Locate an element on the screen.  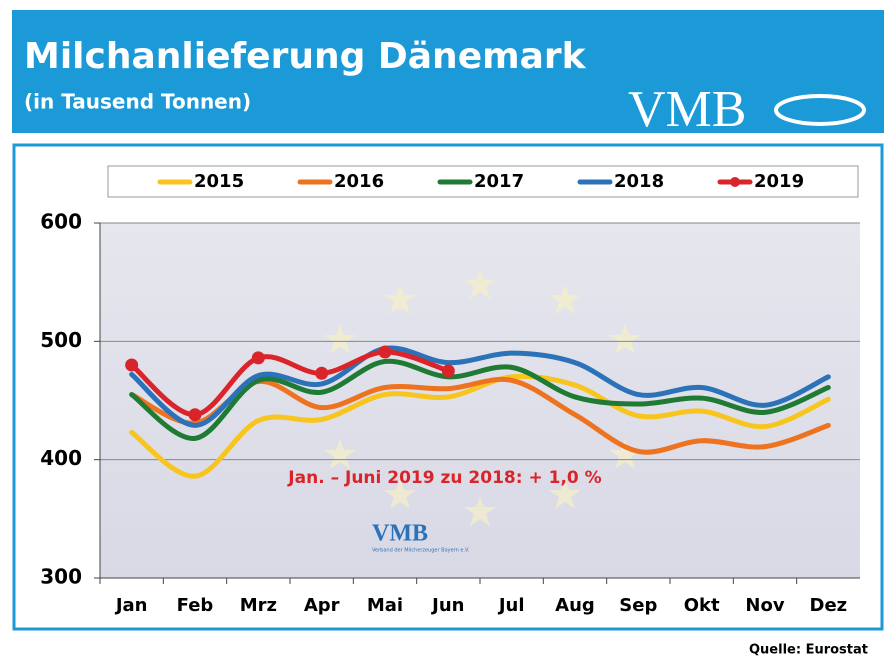
source: Quelle: Eurostat is located at coordinates (808, 650).